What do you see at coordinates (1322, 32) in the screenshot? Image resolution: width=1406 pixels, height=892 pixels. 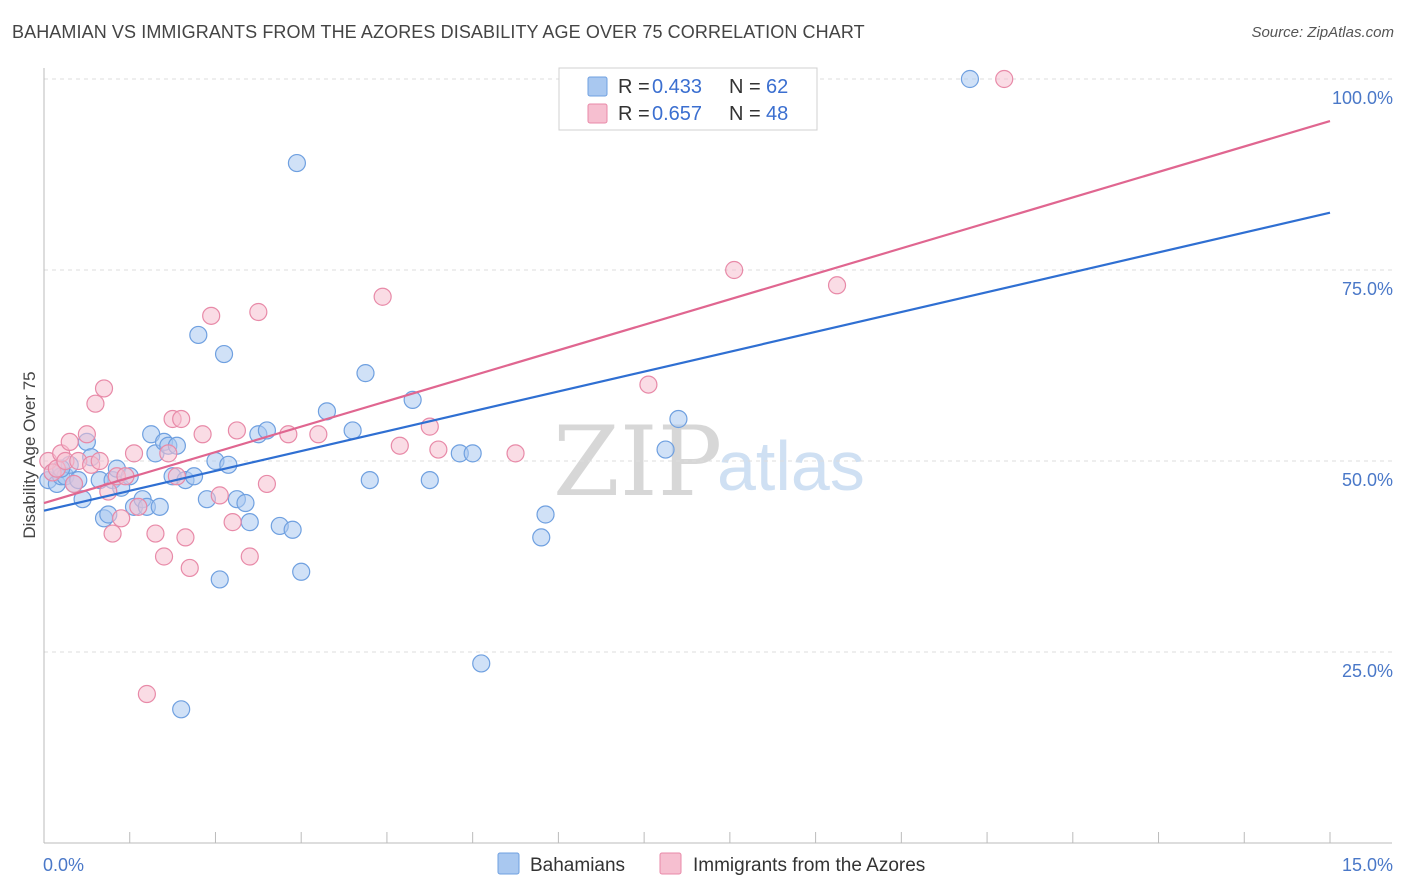 I see `source-note: Source: ZipAtlas.com` at bounding box center [1322, 32].